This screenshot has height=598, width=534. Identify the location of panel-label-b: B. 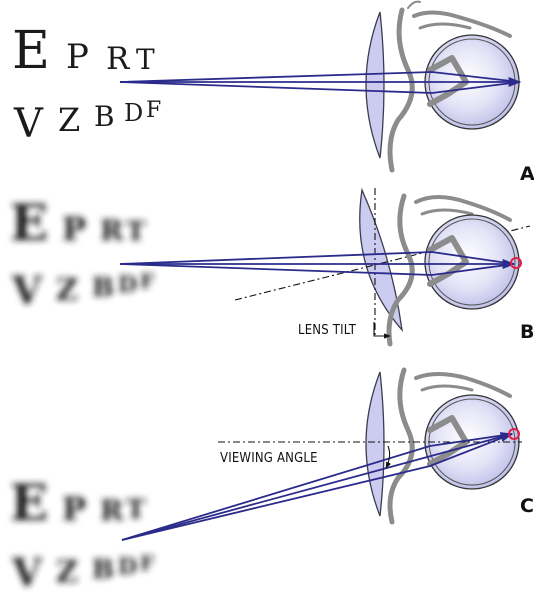
(527, 332).